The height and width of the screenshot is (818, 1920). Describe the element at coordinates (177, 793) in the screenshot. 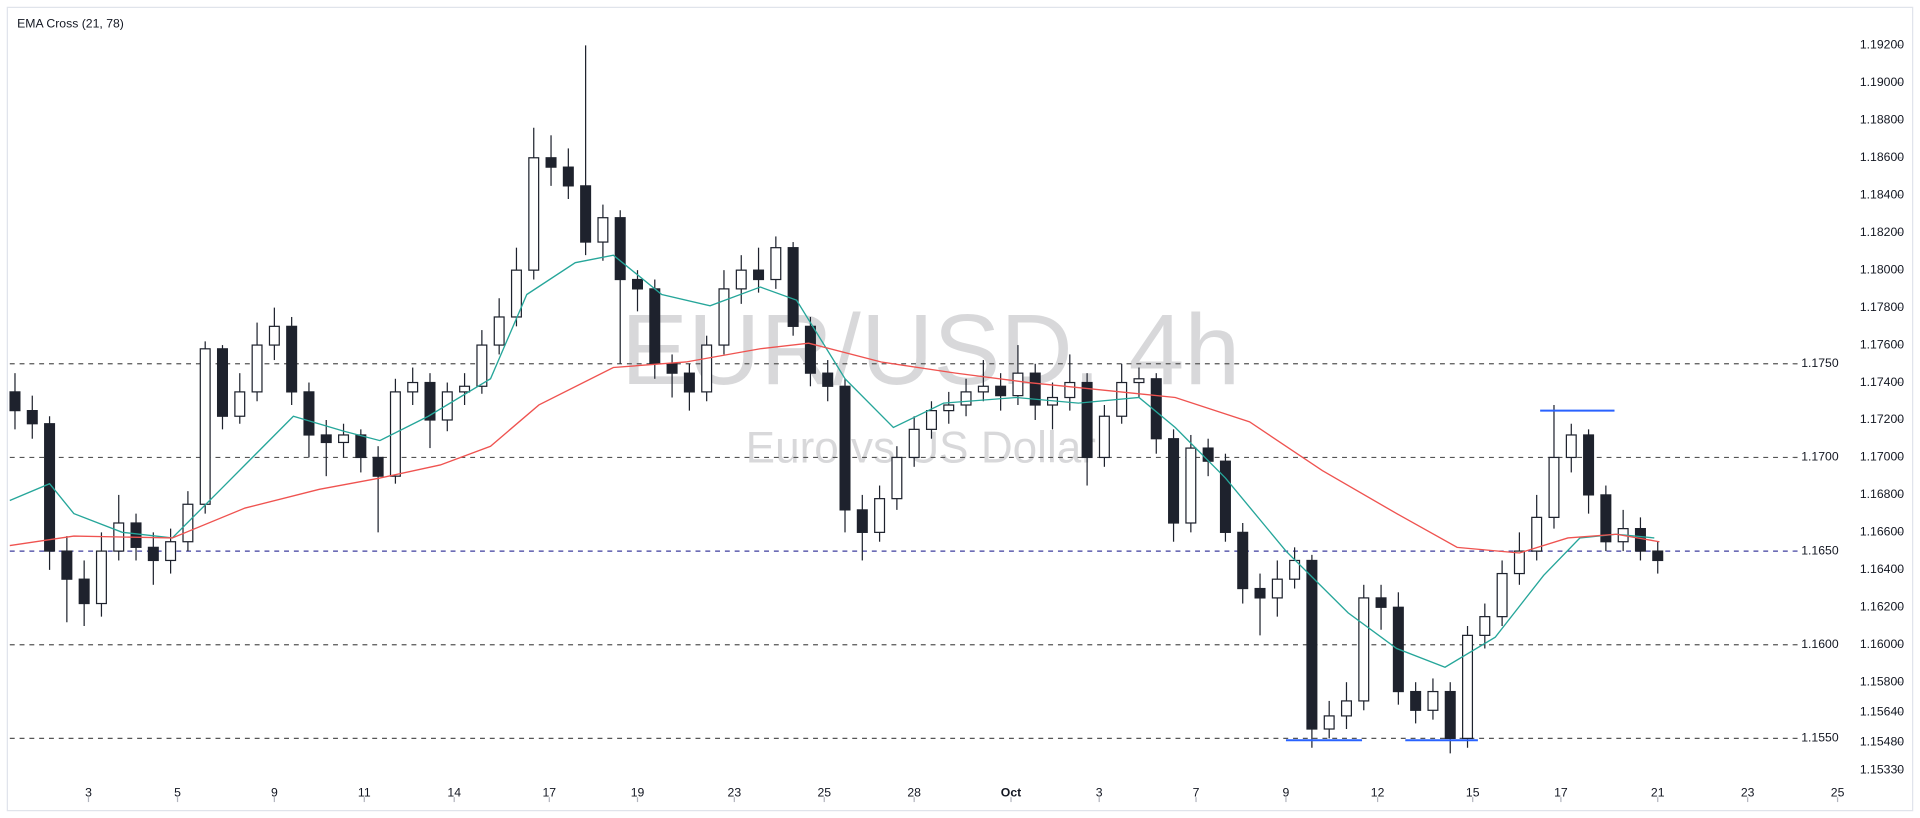

I see `x-tick-label: 5` at that location.